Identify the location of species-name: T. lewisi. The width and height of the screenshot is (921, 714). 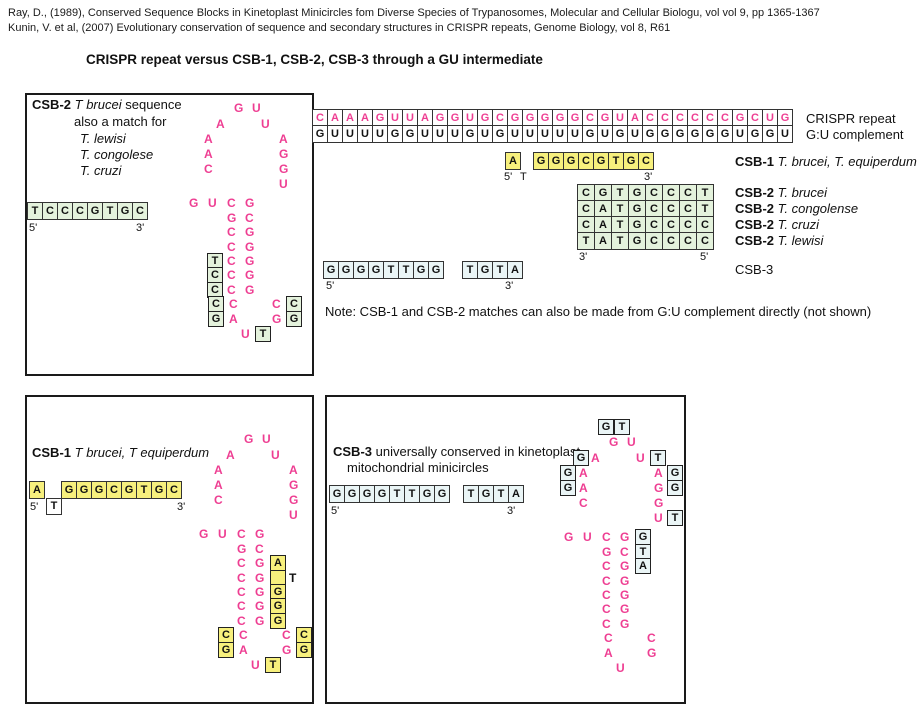
(103, 138).